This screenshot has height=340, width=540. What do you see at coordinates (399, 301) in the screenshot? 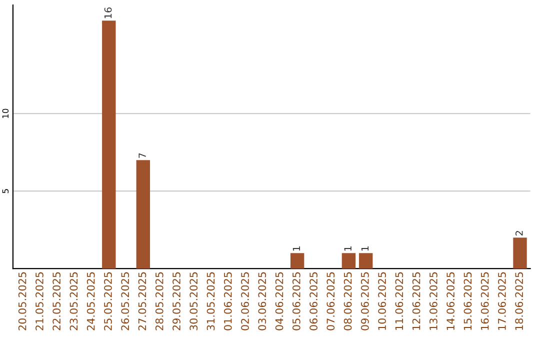
I see `x-tick-label: 11.06.2025` at bounding box center [399, 301].